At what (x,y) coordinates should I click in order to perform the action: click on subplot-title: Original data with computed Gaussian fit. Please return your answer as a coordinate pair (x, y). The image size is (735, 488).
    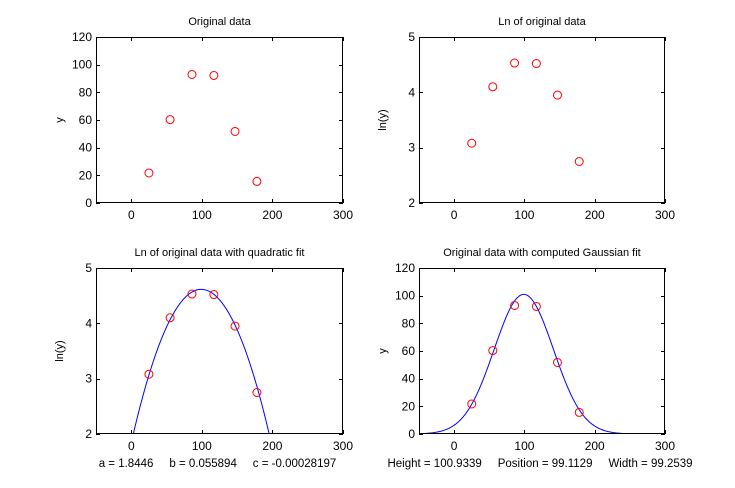
    Looking at the image, I should click on (542, 253).